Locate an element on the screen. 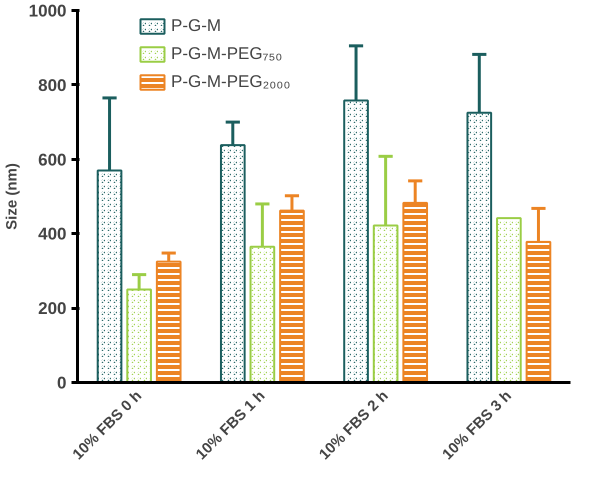 This screenshot has height=496, width=594. y-tick-label: 800 is located at coordinates (52, 85).